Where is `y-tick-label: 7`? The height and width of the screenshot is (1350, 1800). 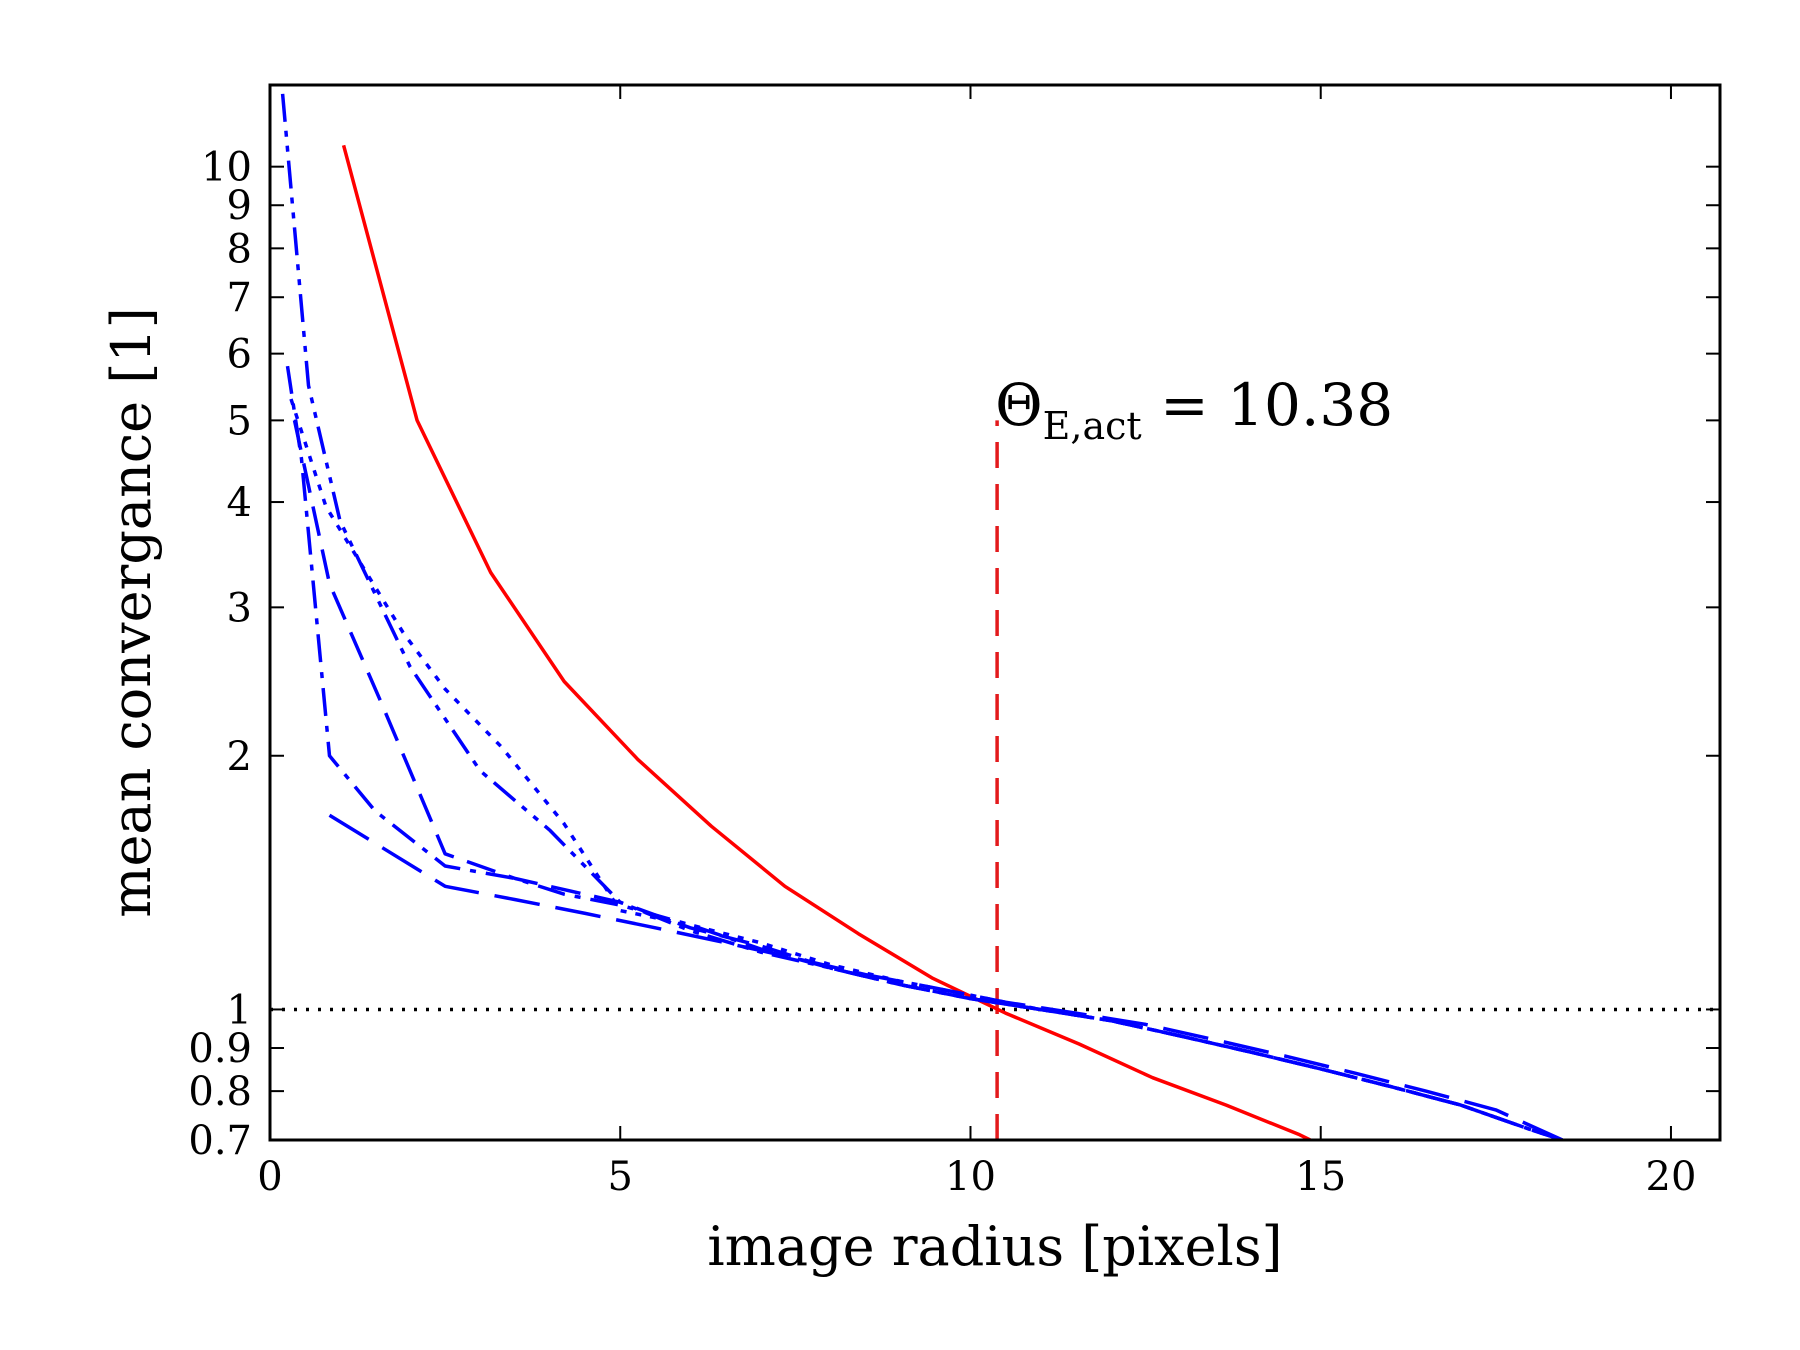 y-tick-label: 7 is located at coordinates (239, 298).